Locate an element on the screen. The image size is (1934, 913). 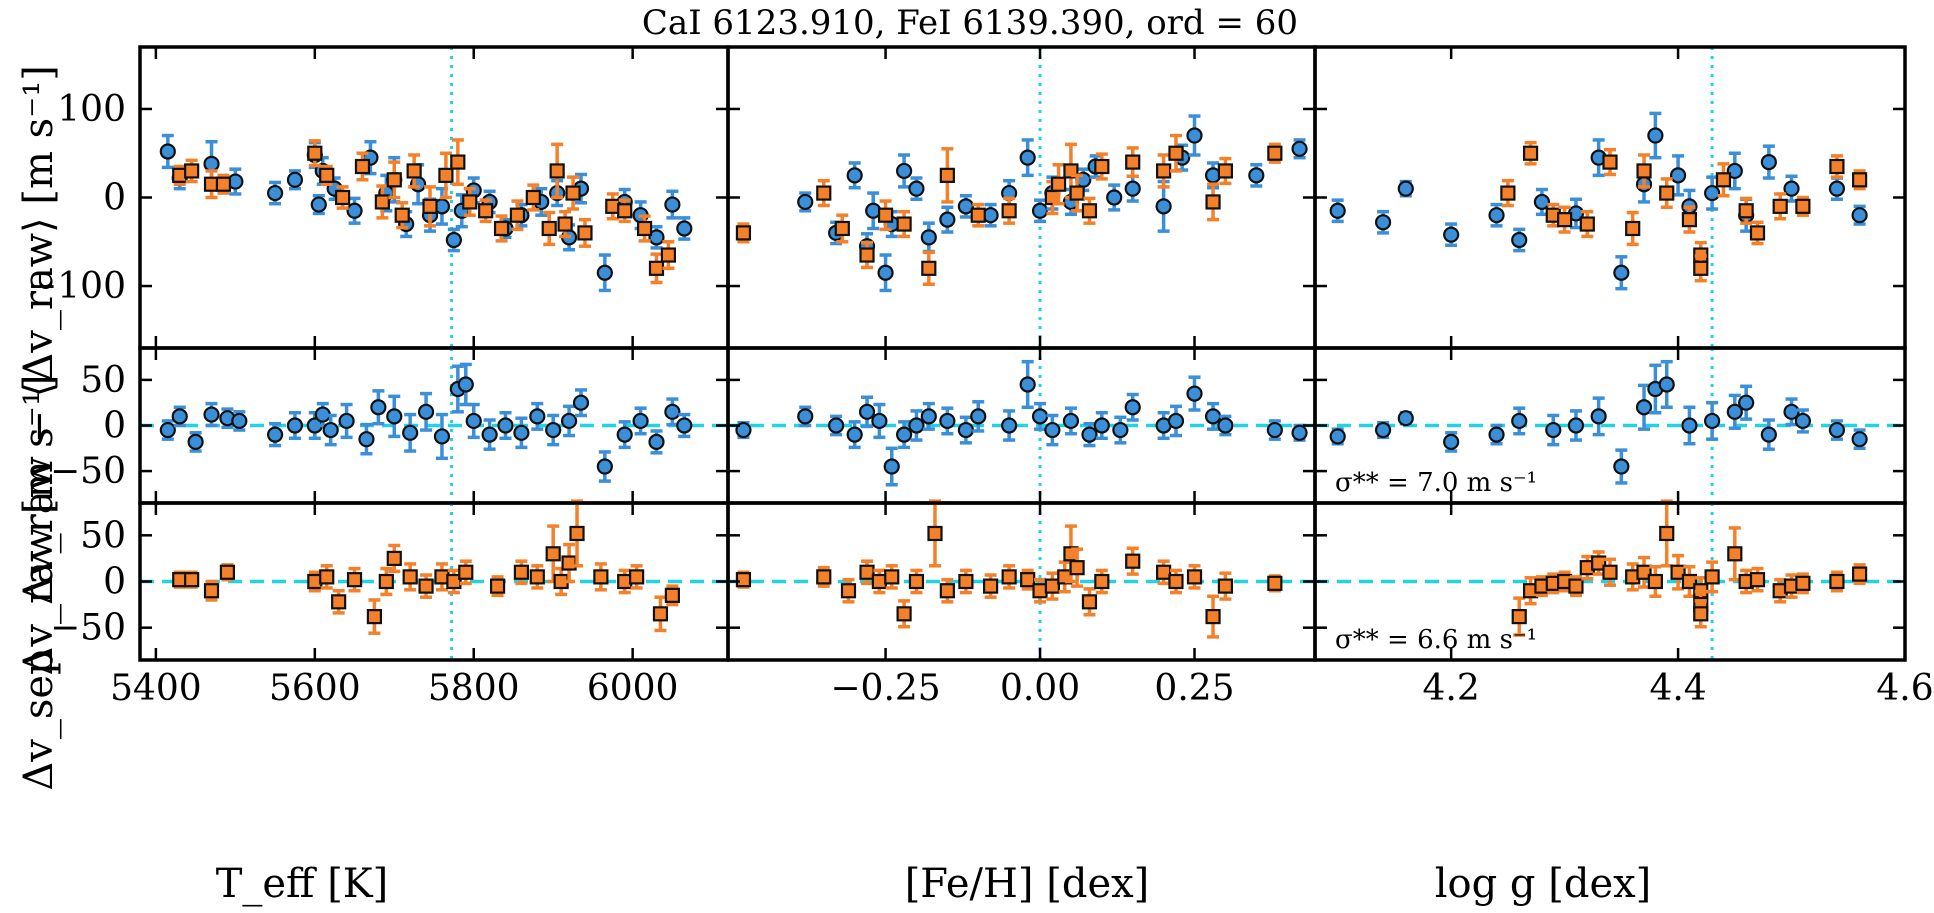
ytick-label: −50 is located at coordinates (88, 471).